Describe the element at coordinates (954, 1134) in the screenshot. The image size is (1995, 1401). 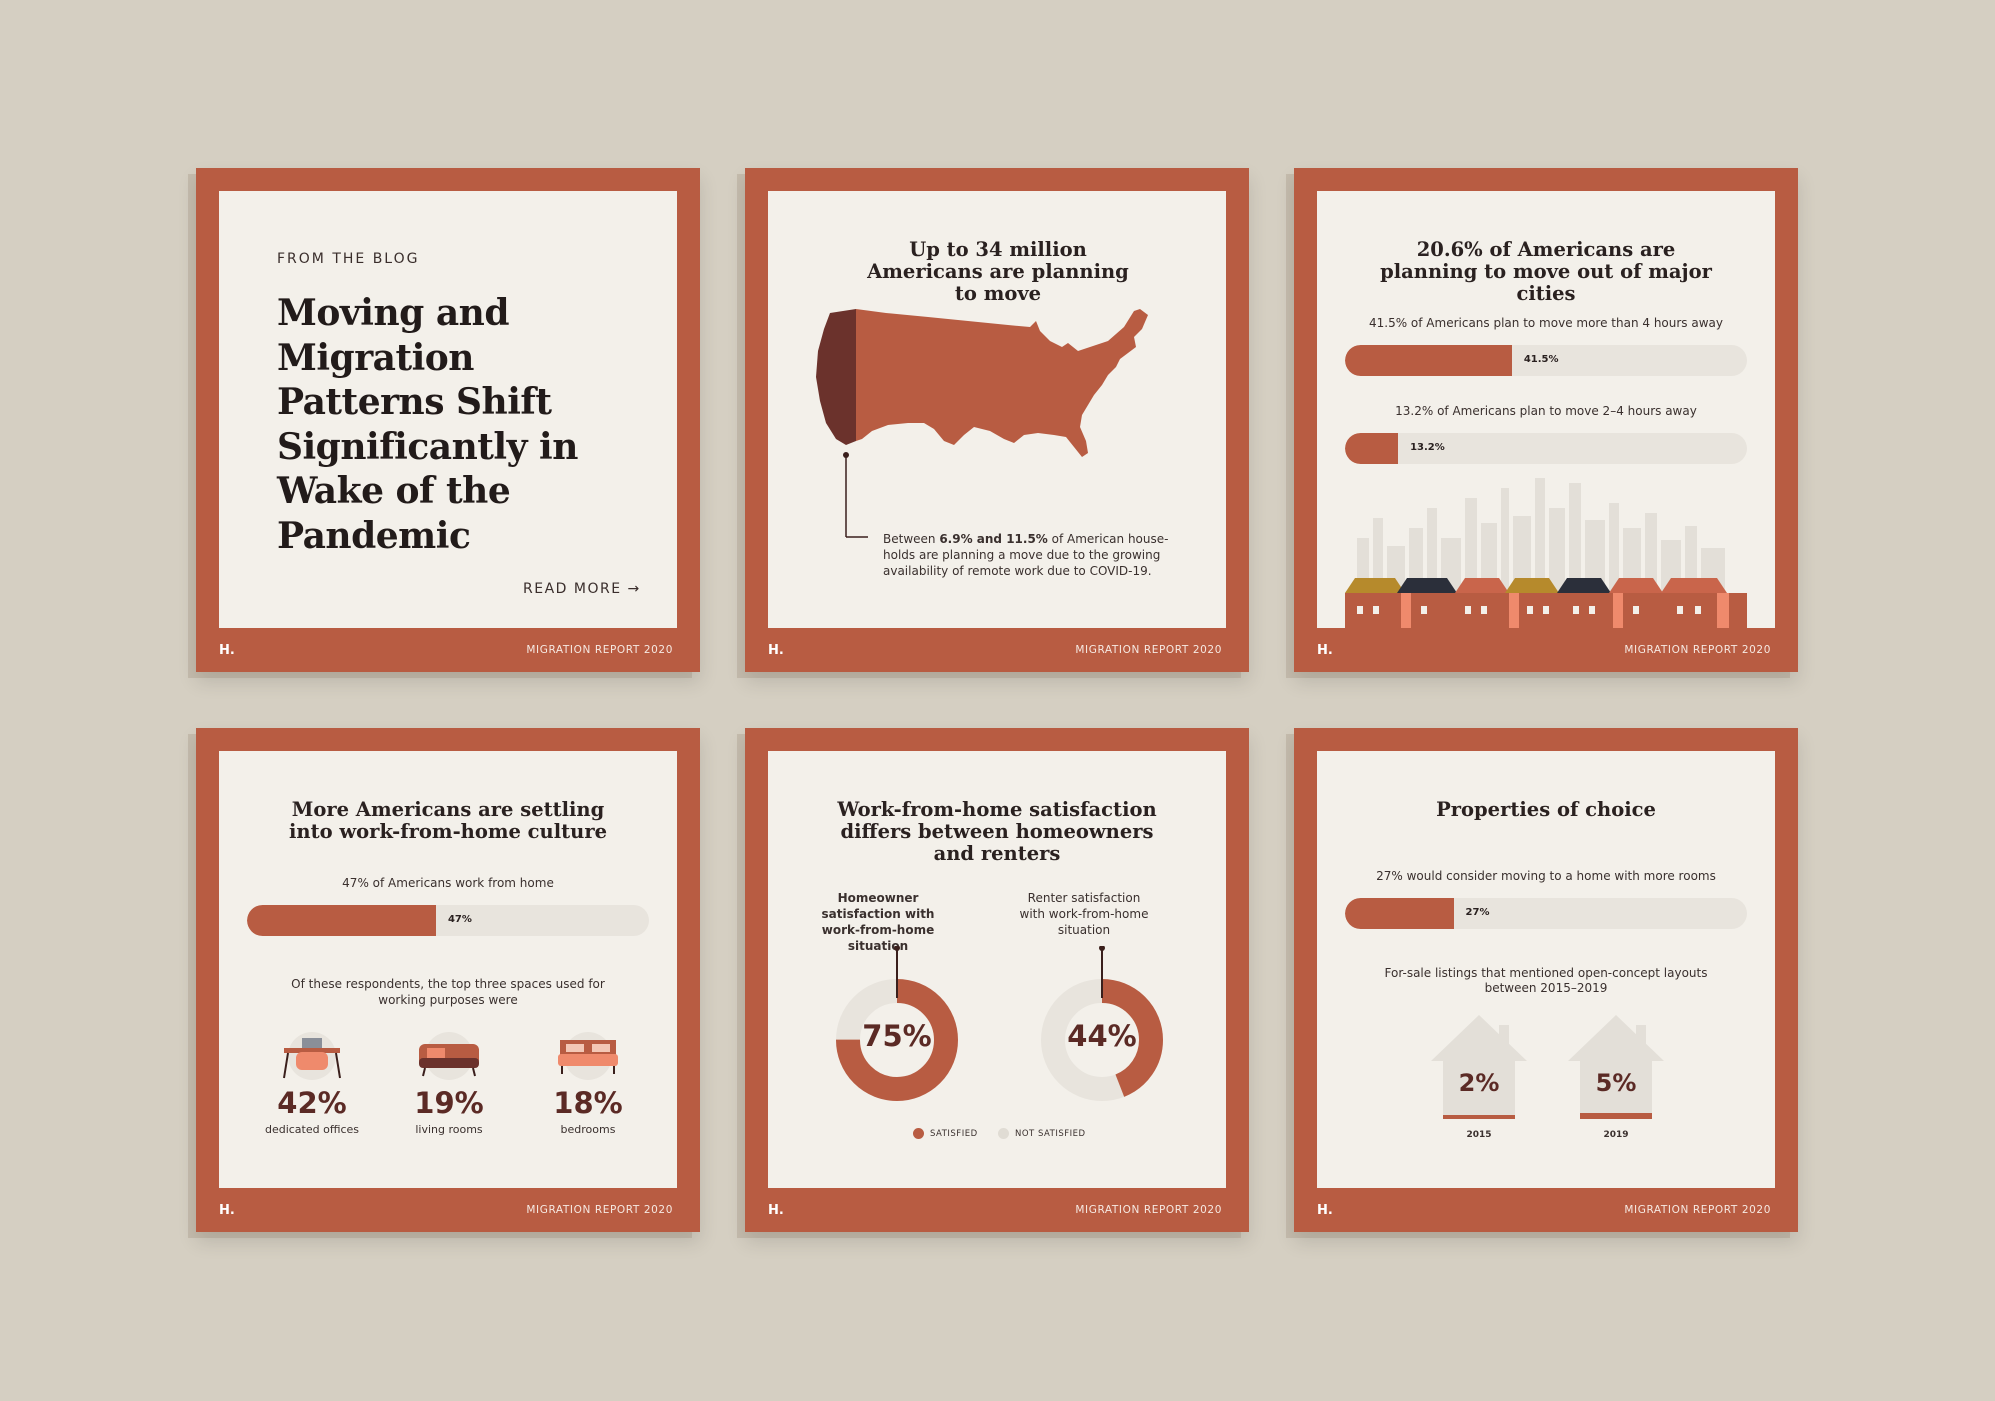
I see `legend-satisfied-text: SATISFIED` at that location.